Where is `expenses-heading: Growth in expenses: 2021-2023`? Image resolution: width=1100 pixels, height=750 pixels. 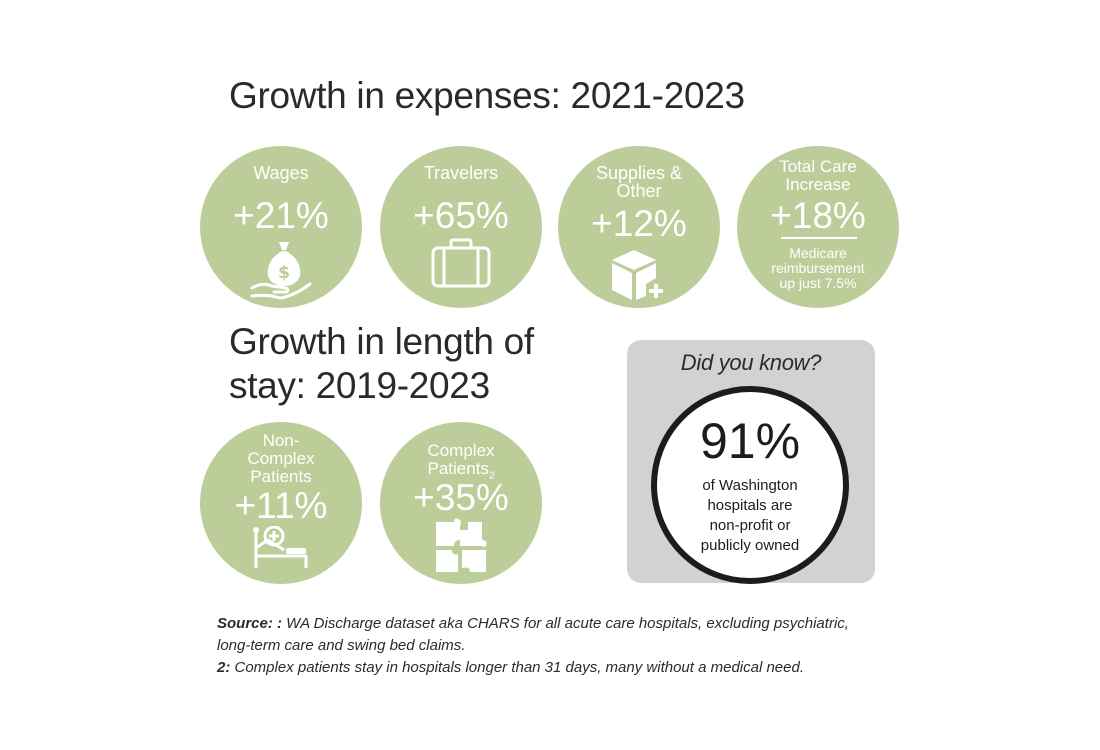 expenses-heading: Growth in expenses: 2021-2023 is located at coordinates (487, 95).